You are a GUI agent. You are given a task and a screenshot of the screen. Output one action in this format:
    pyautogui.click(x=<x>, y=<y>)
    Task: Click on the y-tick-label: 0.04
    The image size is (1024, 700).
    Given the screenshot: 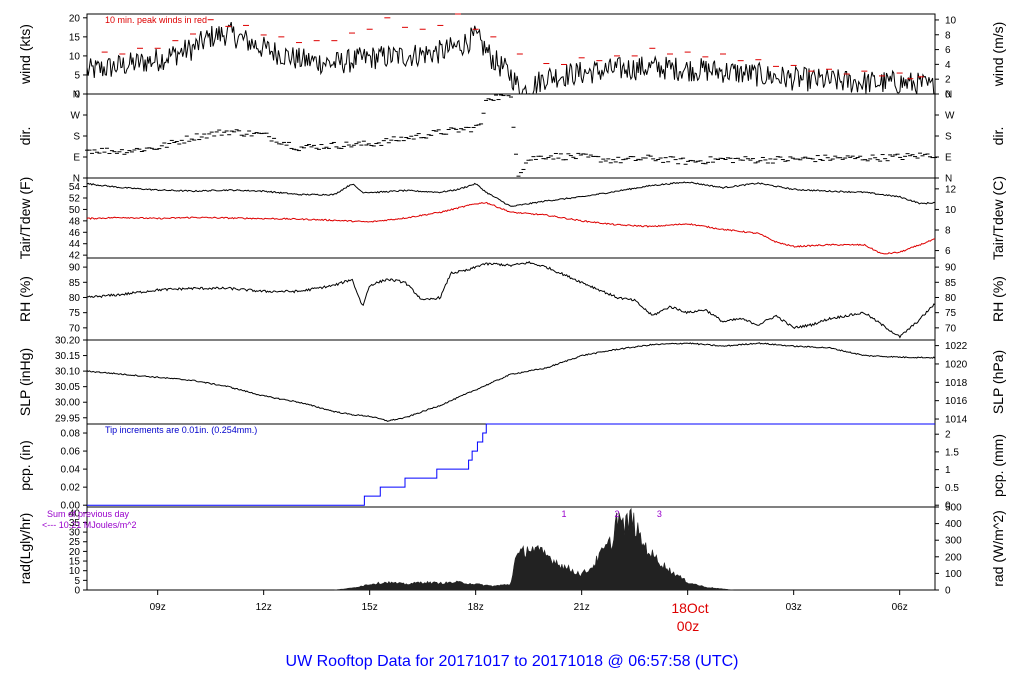 What is the action you would take?
    pyautogui.click(x=71, y=470)
    